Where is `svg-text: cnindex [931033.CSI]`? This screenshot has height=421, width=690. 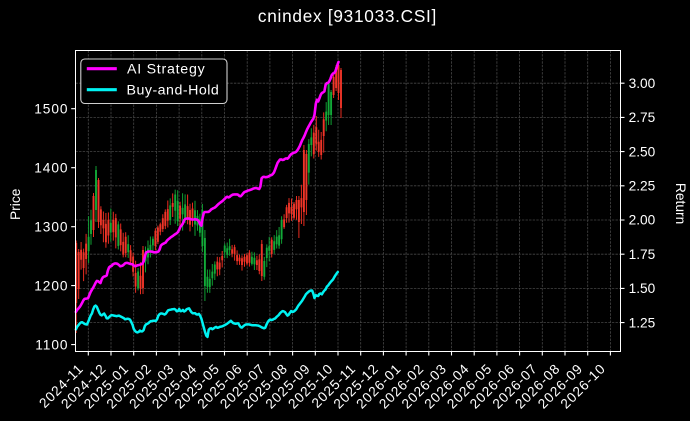
svg-text: cnindex [931033.CSI] is located at coordinates (347, 16).